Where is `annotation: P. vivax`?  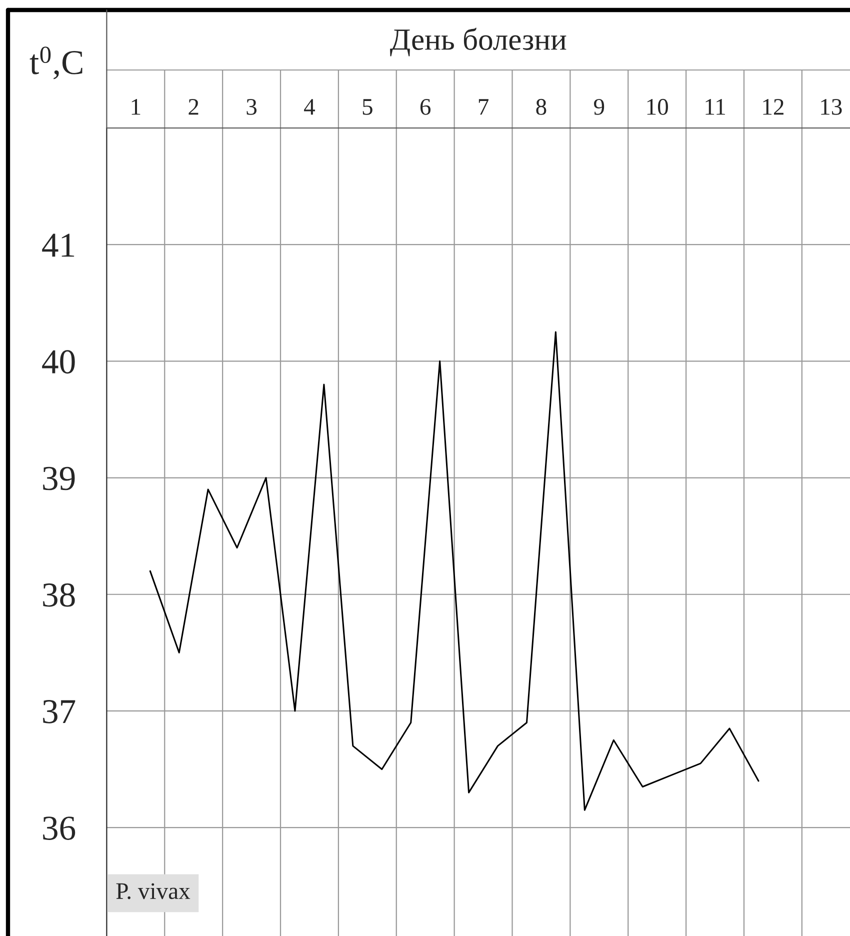 annotation: P. vivax is located at coordinates (153, 891).